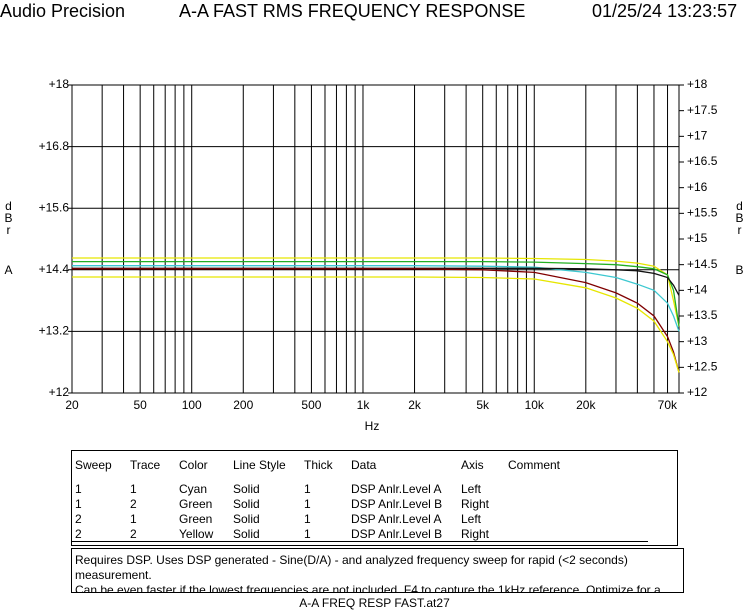  I want to click on x-tick-label: 70k, so click(668, 405).